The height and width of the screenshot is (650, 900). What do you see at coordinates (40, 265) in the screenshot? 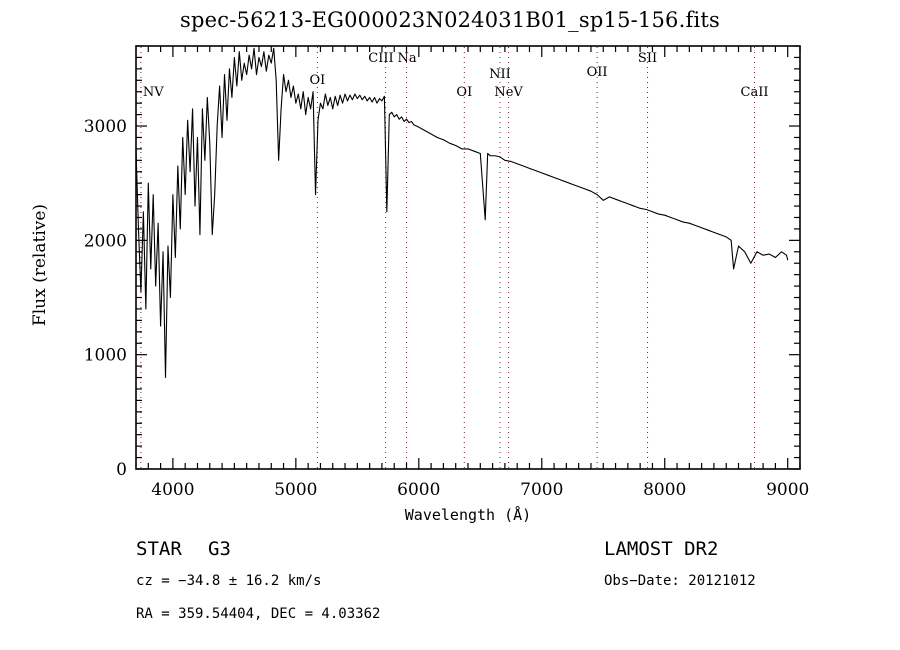
I see `y-axis-title: Flux (relative)` at bounding box center [40, 265].